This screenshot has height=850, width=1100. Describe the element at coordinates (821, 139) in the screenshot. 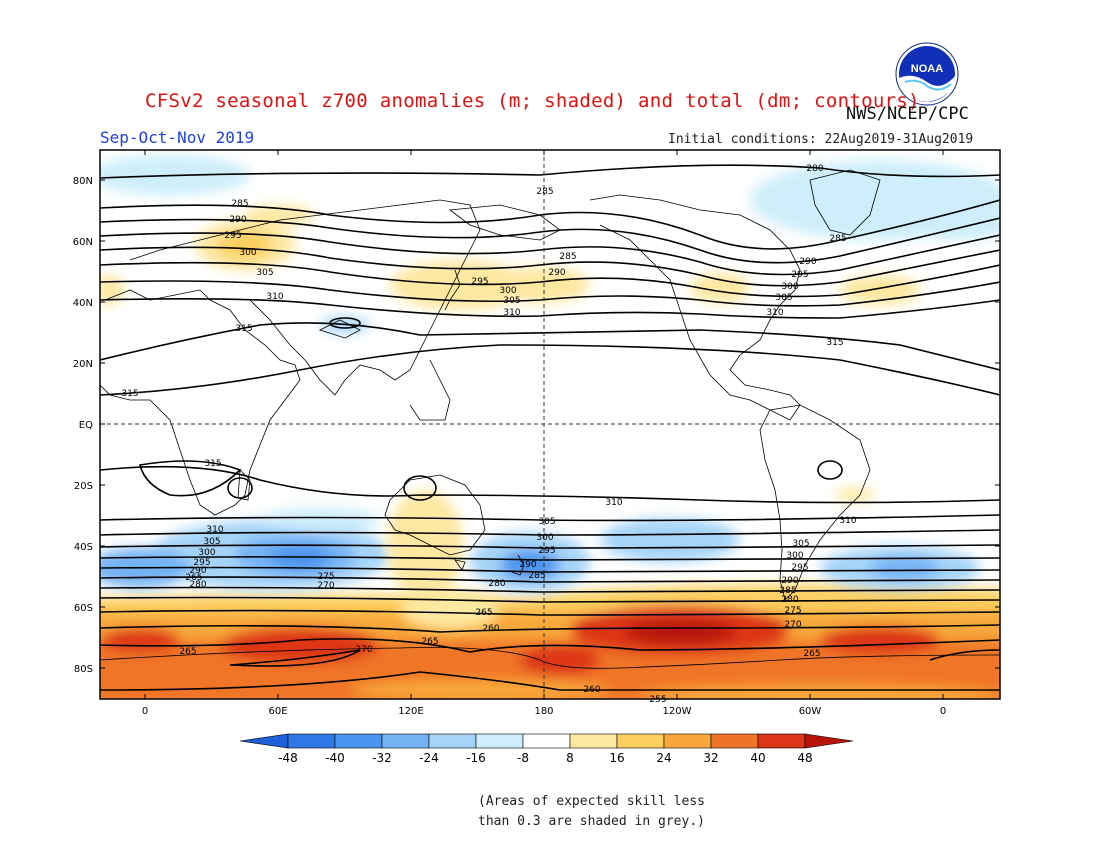

I see `initial-conditions-label: Initial conditions: 22Aug2019-31Aug2019` at that location.